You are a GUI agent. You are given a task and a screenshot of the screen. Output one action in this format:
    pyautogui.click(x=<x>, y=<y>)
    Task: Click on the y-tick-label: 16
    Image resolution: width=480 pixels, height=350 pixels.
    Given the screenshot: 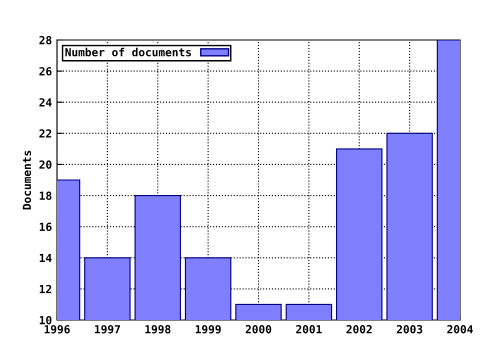 What is the action you would take?
    pyautogui.click(x=46, y=227)
    